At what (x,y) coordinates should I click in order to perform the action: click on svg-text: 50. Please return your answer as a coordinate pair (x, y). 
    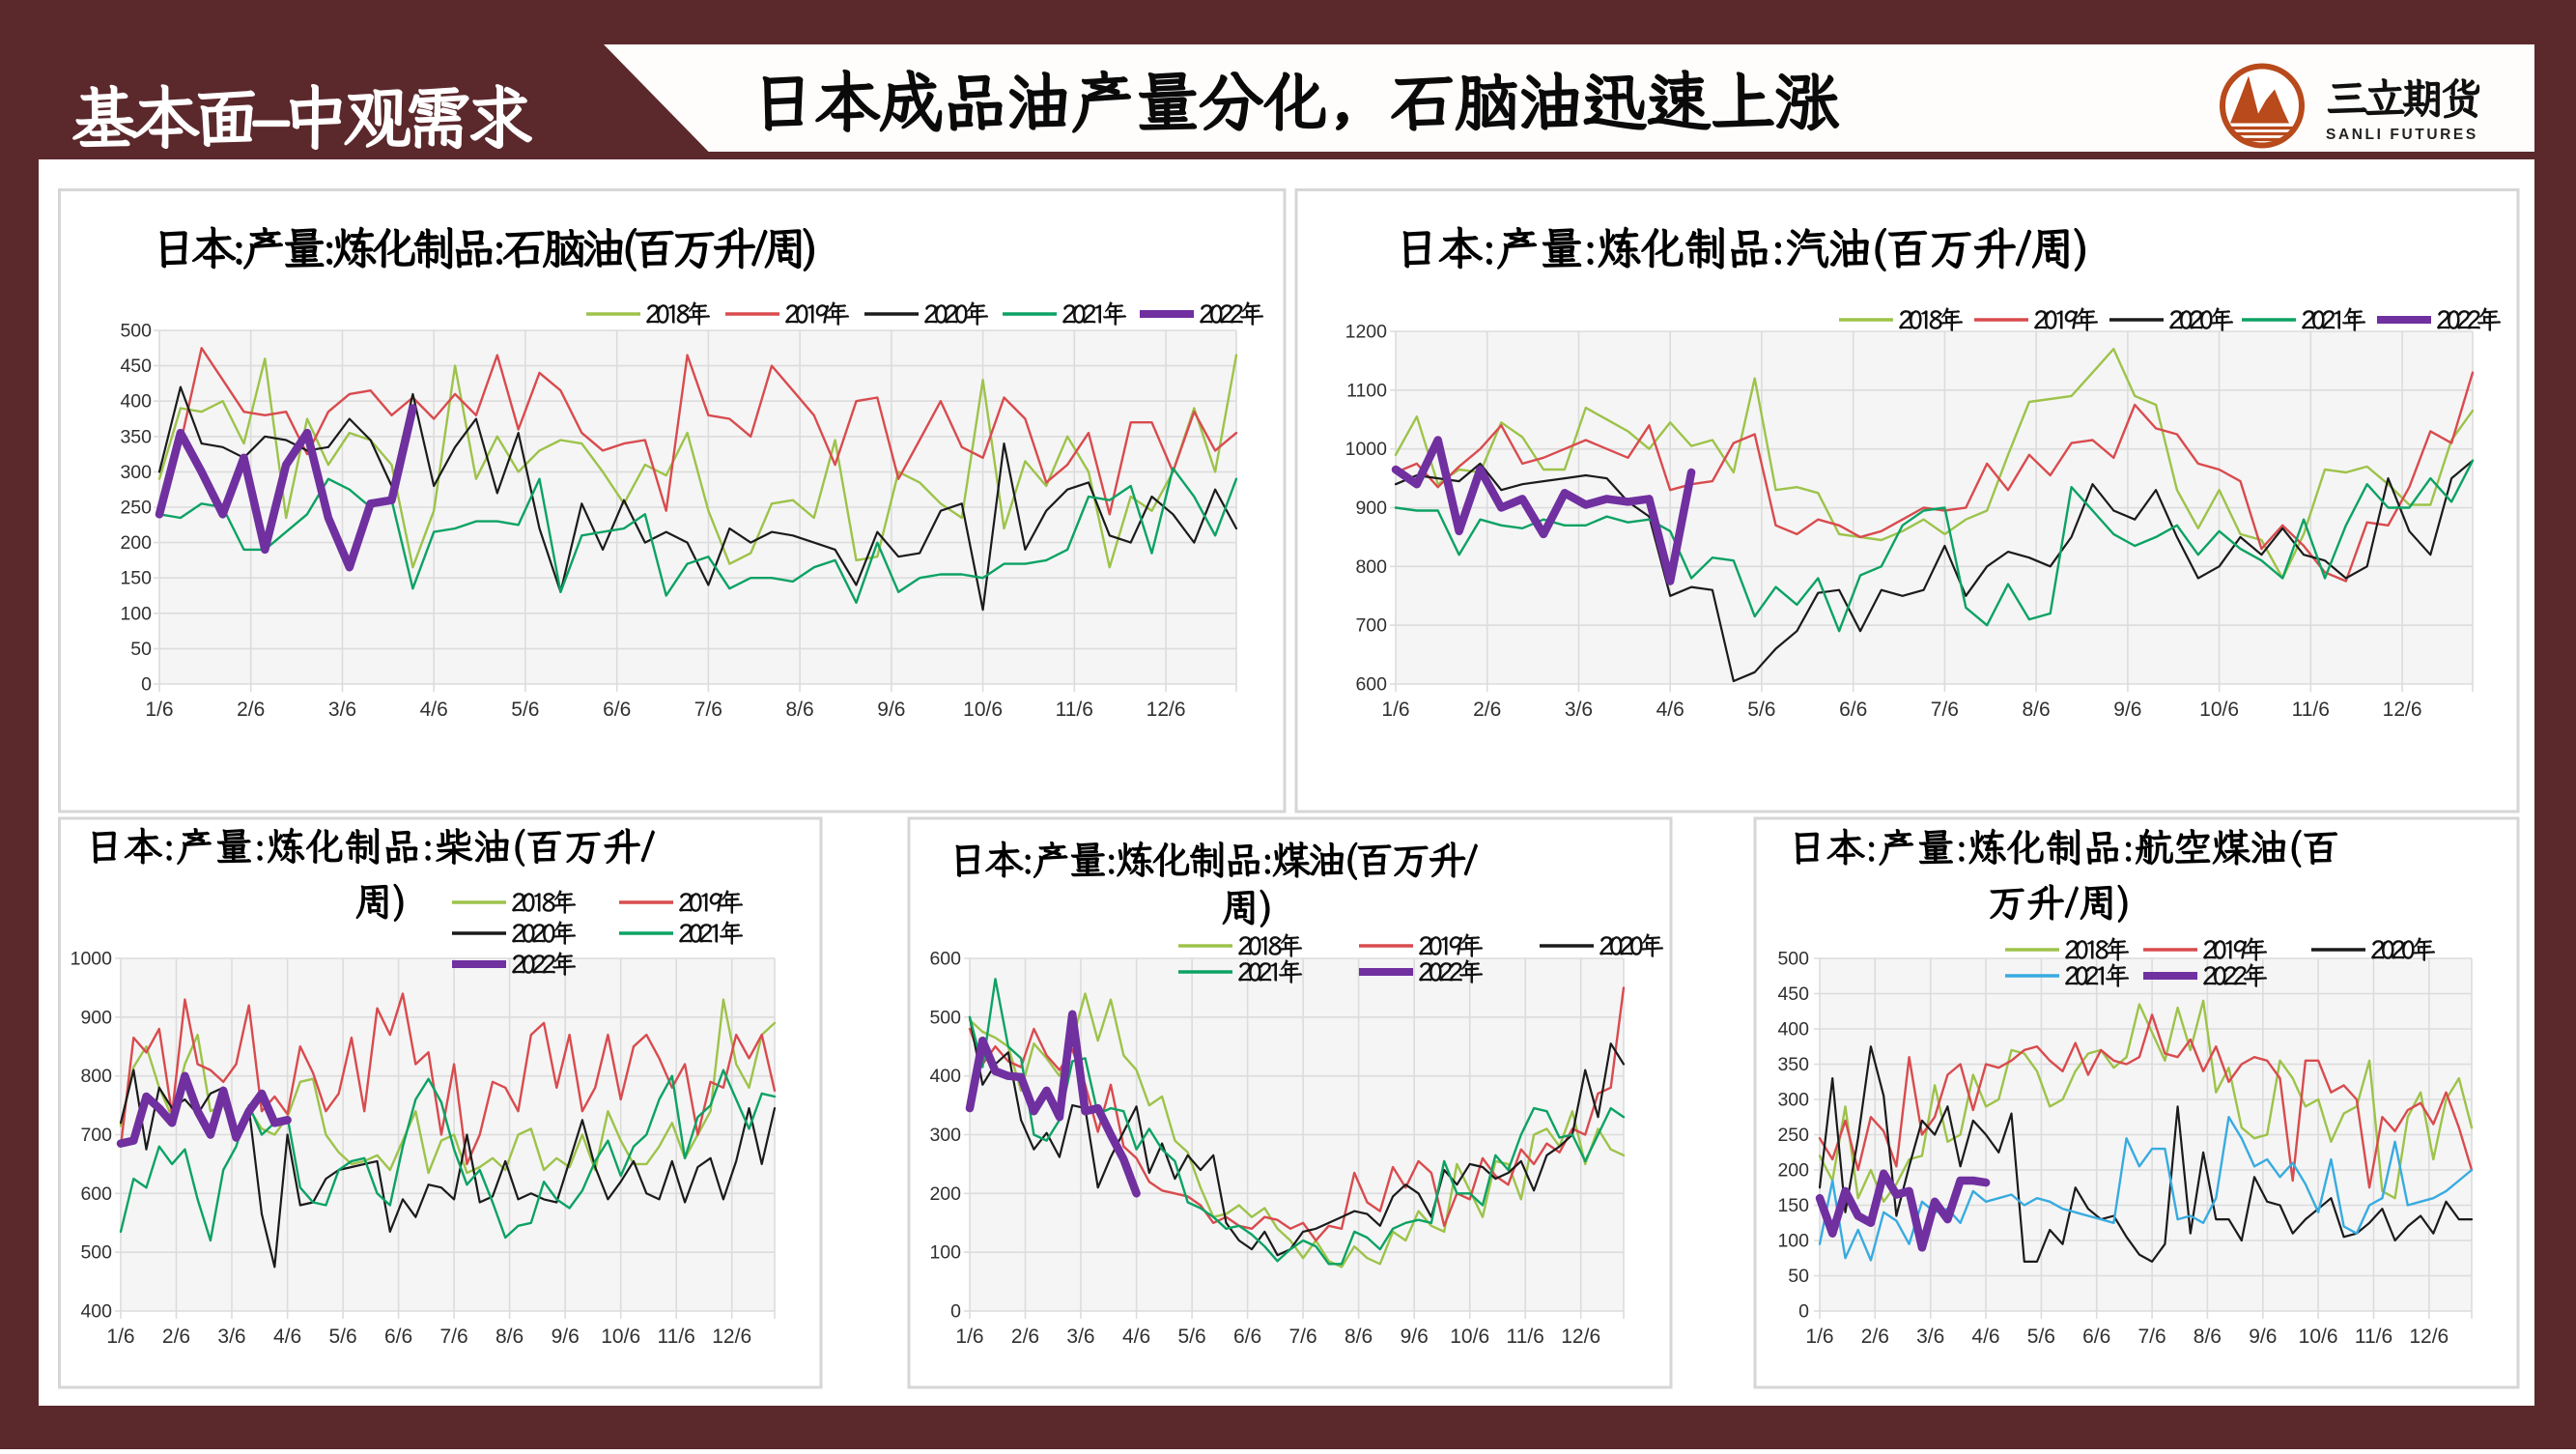
    Looking at the image, I should click on (1798, 1276).